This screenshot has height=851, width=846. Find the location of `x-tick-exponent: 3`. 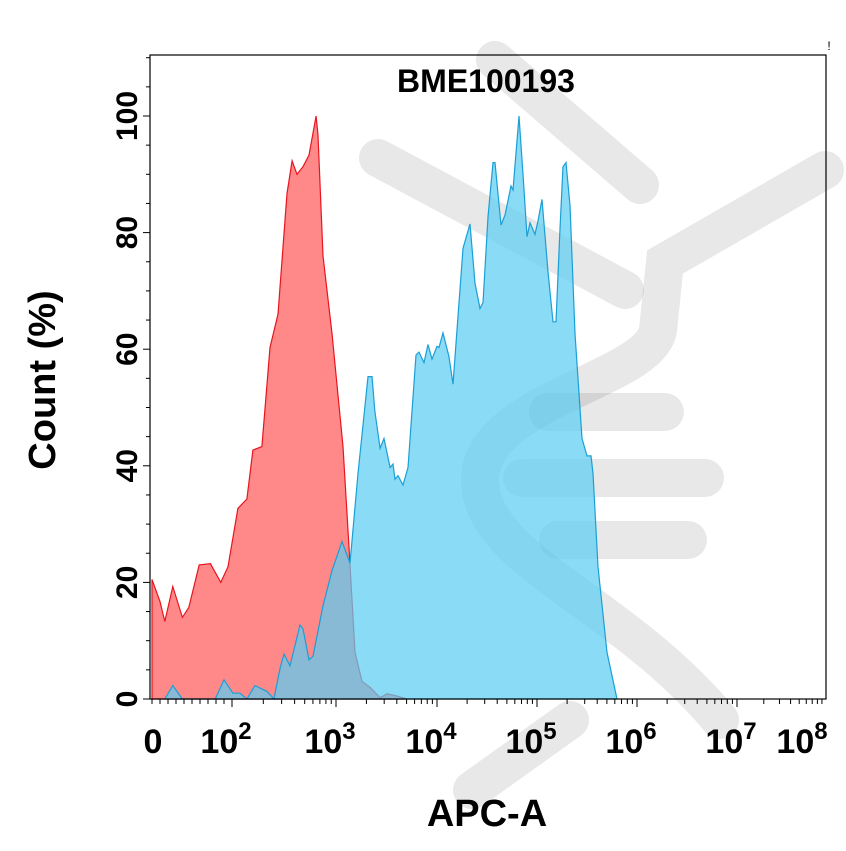

x-tick-exponent: 3 is located at coordinates (348, 731).